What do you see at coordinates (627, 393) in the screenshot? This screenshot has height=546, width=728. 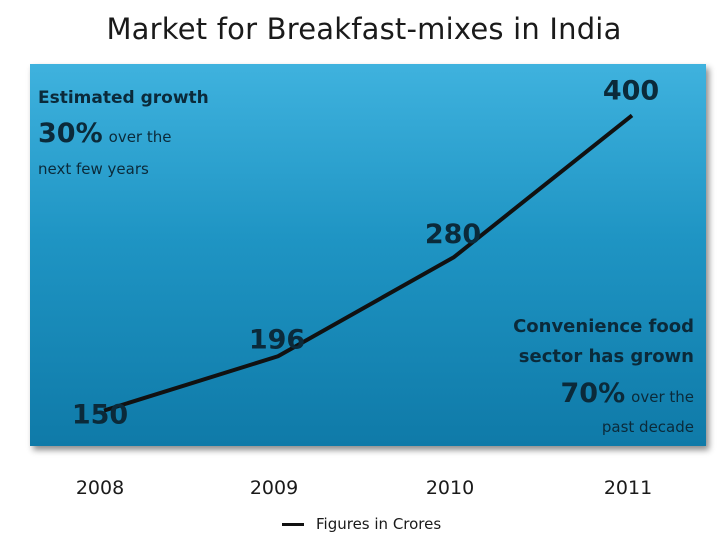 I see `sector-note-value: 70% over the` at bounding box center [627, 393].